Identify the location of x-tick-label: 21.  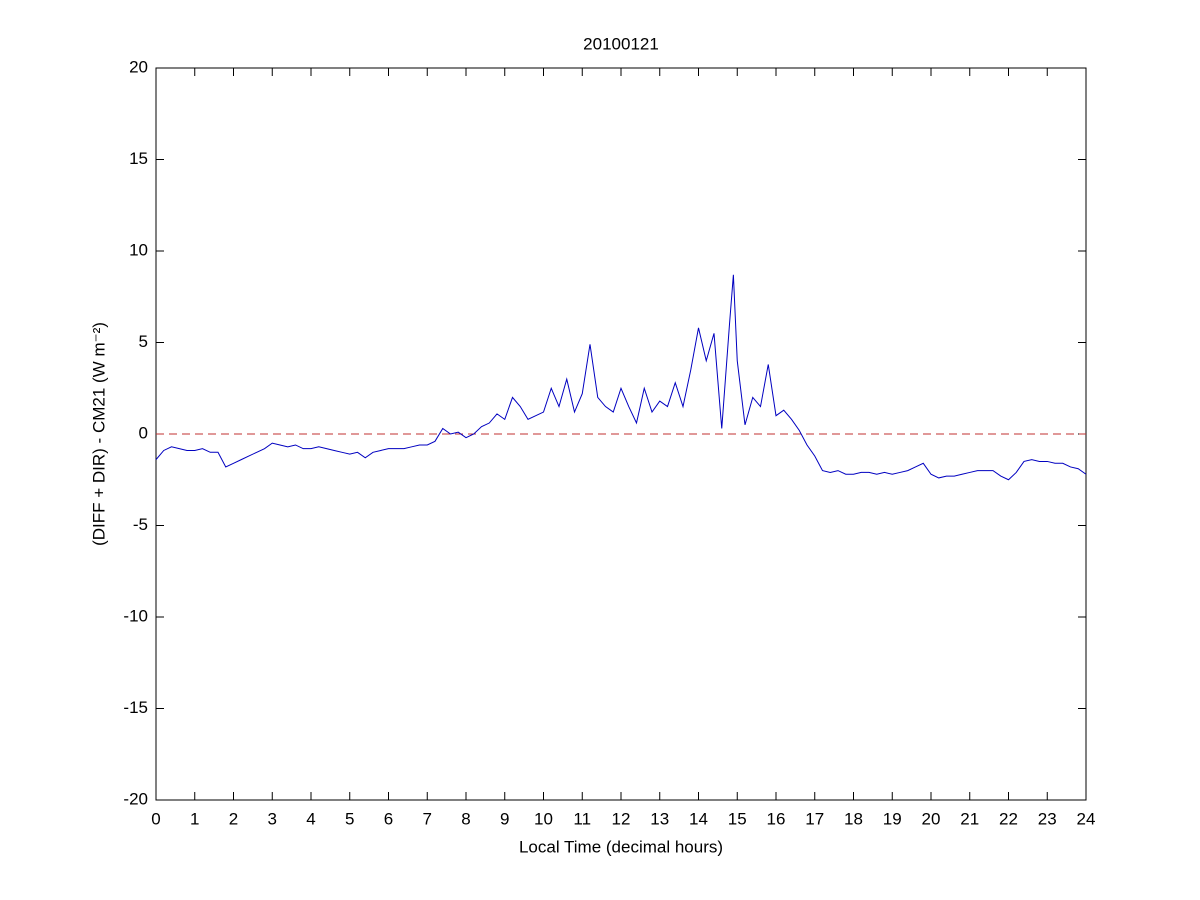
(969, 818).